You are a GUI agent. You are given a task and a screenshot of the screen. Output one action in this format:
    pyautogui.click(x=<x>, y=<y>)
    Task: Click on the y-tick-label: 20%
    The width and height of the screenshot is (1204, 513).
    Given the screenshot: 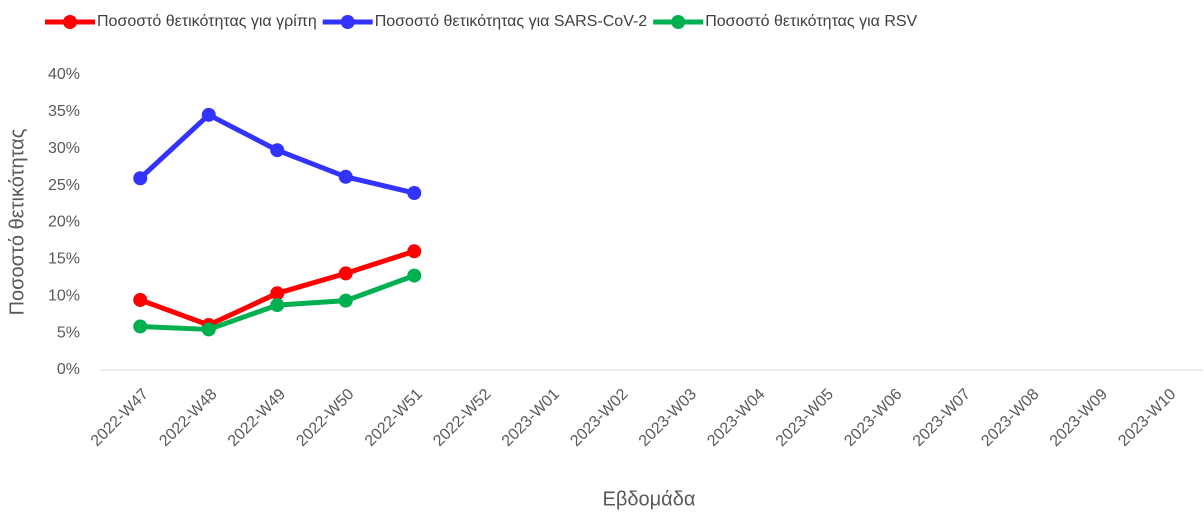 What is the action you would take?
    pyautogui.click(x=64, y=222)
    